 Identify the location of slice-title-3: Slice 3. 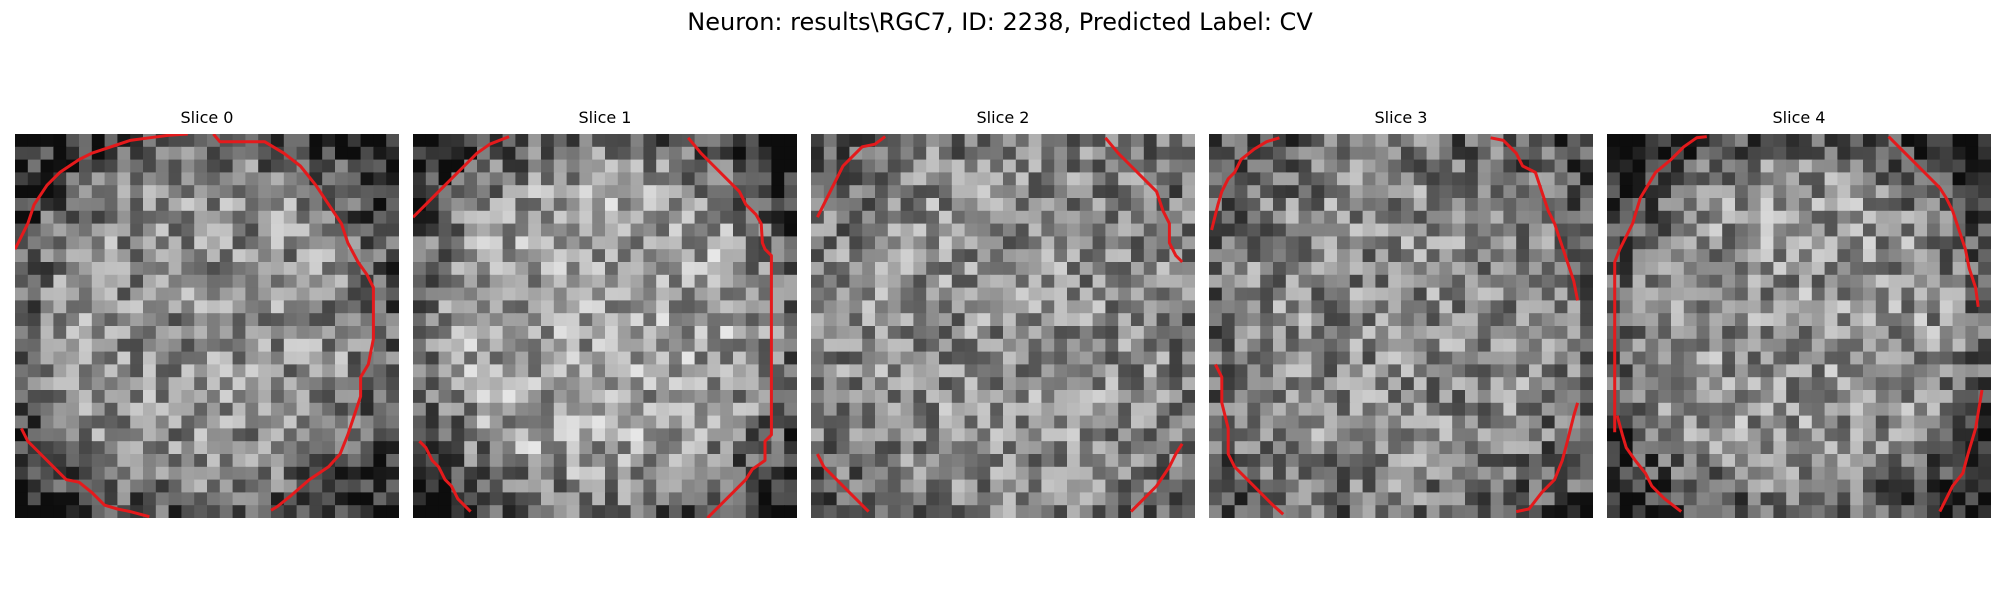
(1401, 117).